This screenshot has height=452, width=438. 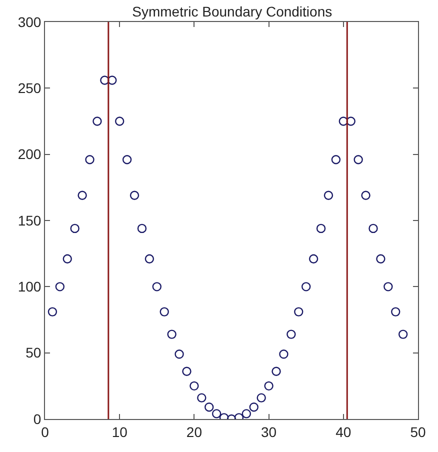 What do you see at coordinates (37, 418) in the screenshot?
I see `y-tick-label: 0` at bounding box center [37, 418].